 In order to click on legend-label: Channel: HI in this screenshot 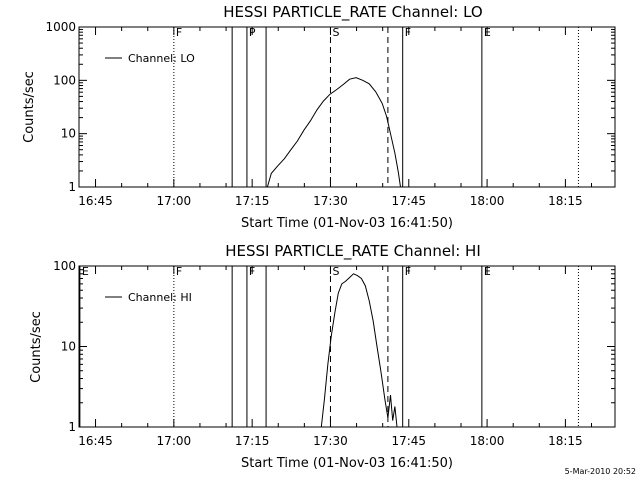, I will do `click(160, 297)`.